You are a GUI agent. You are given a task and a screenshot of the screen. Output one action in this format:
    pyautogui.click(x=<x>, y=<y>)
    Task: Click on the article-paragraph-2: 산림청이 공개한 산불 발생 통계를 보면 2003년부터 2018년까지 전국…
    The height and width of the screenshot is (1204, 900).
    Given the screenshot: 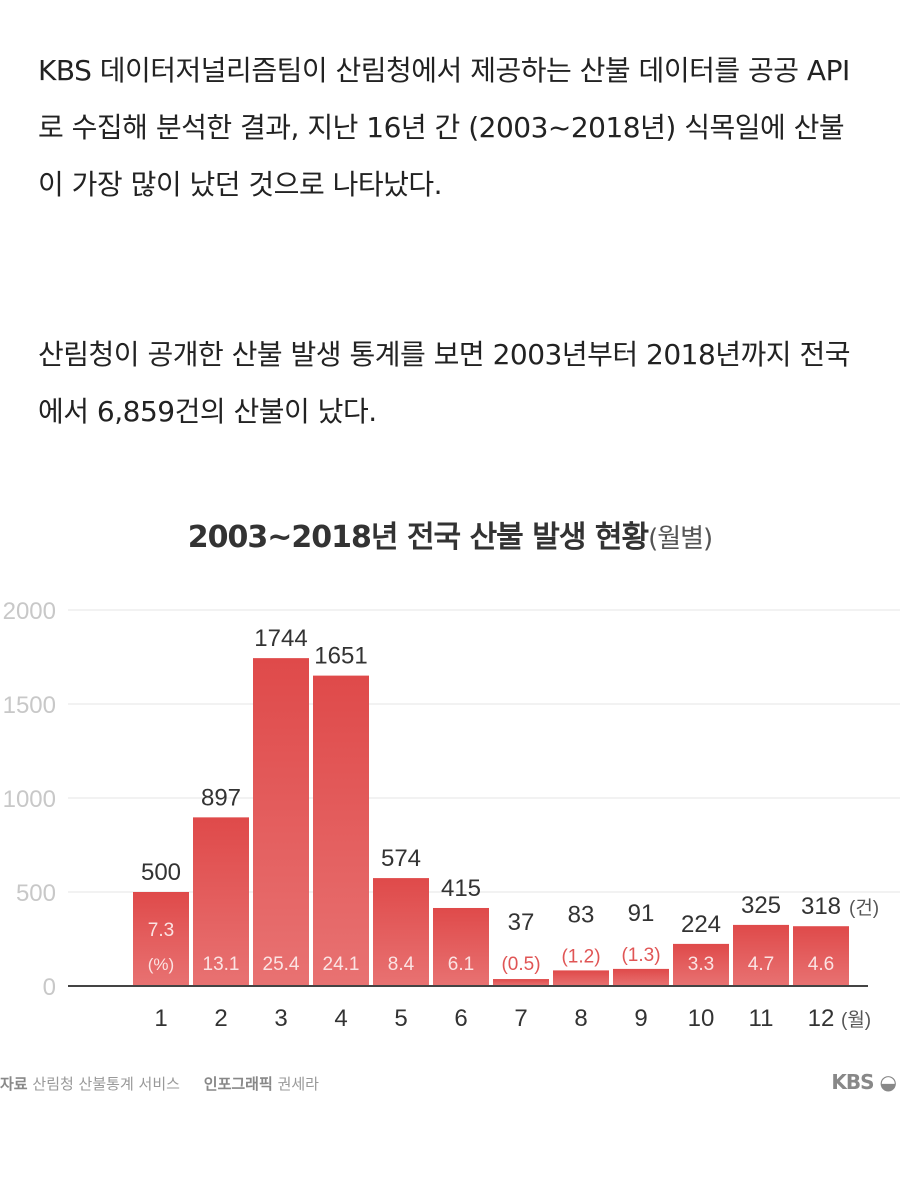 What is the action you would take?
    pyautogui.click(x=444, y=383)
    